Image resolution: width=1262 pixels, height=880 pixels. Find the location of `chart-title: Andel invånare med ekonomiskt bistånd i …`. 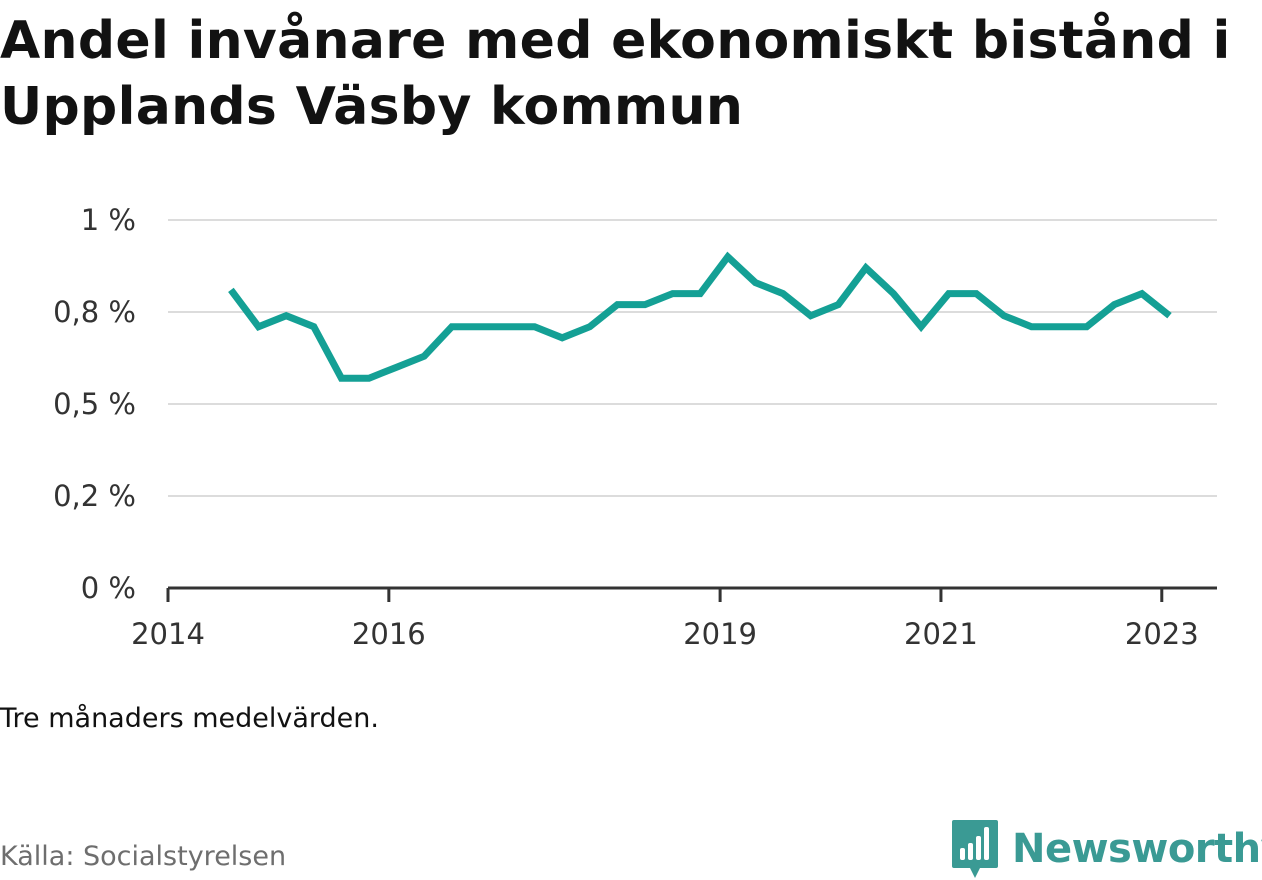

chart-title: Andel invånare med ekonomiskt bistånd i … is located at coordinates (615, 74).